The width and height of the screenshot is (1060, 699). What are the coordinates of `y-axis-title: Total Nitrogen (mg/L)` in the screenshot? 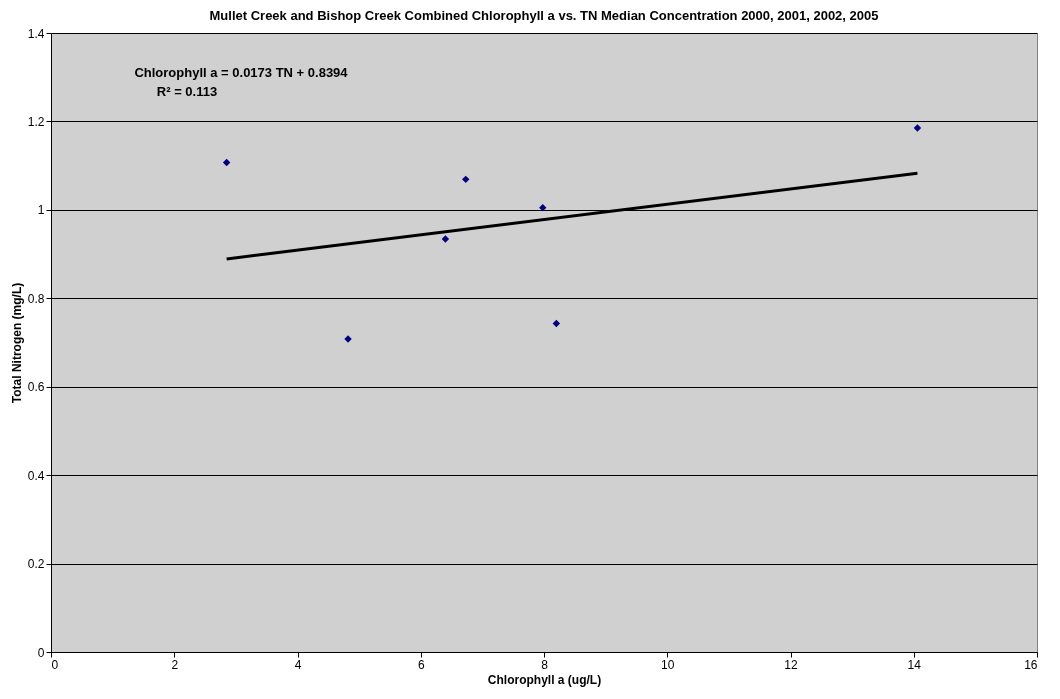 It's located at (16, 343).